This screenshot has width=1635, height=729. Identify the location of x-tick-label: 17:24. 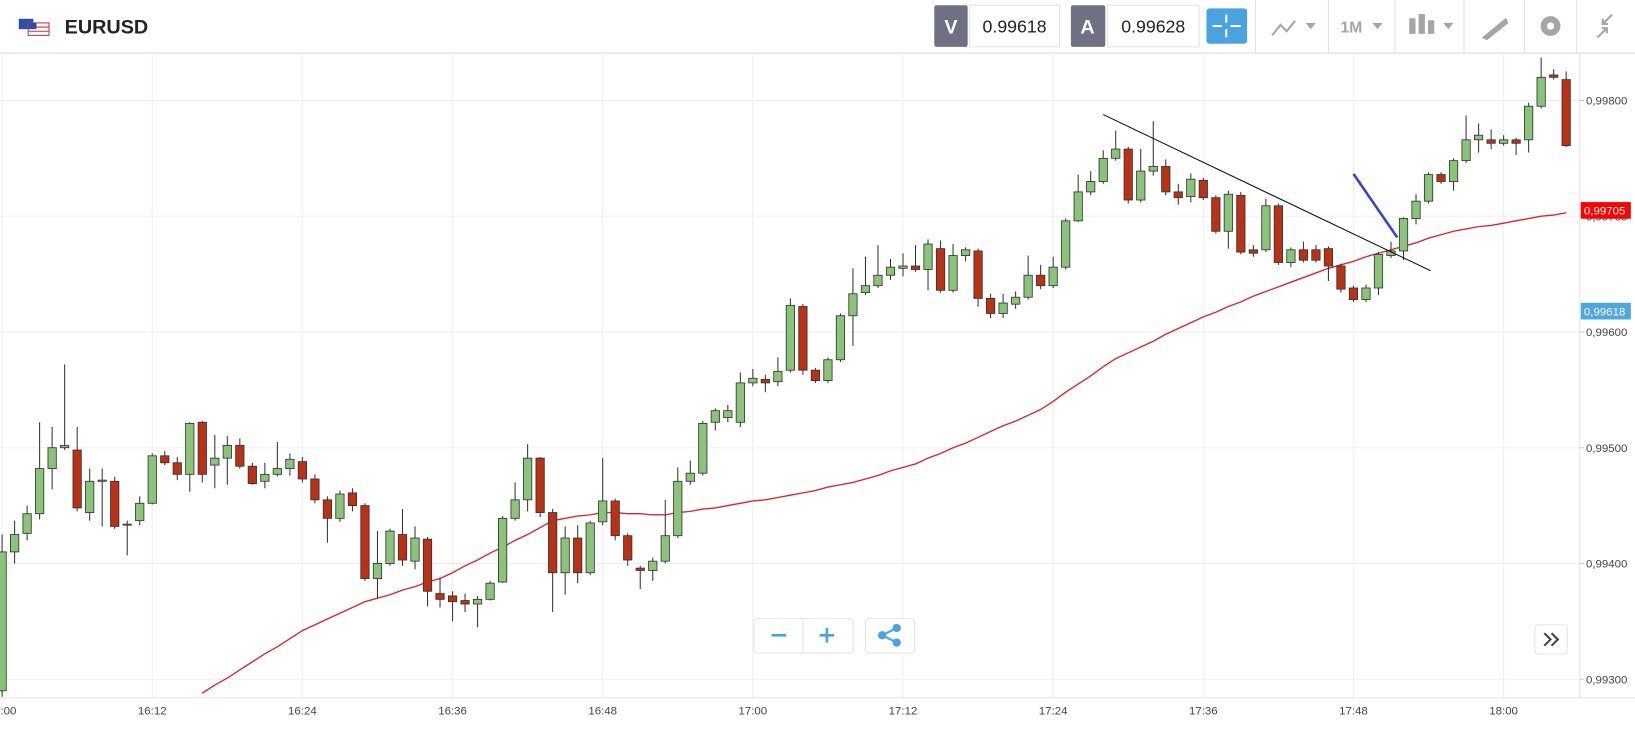
(1053, 711).